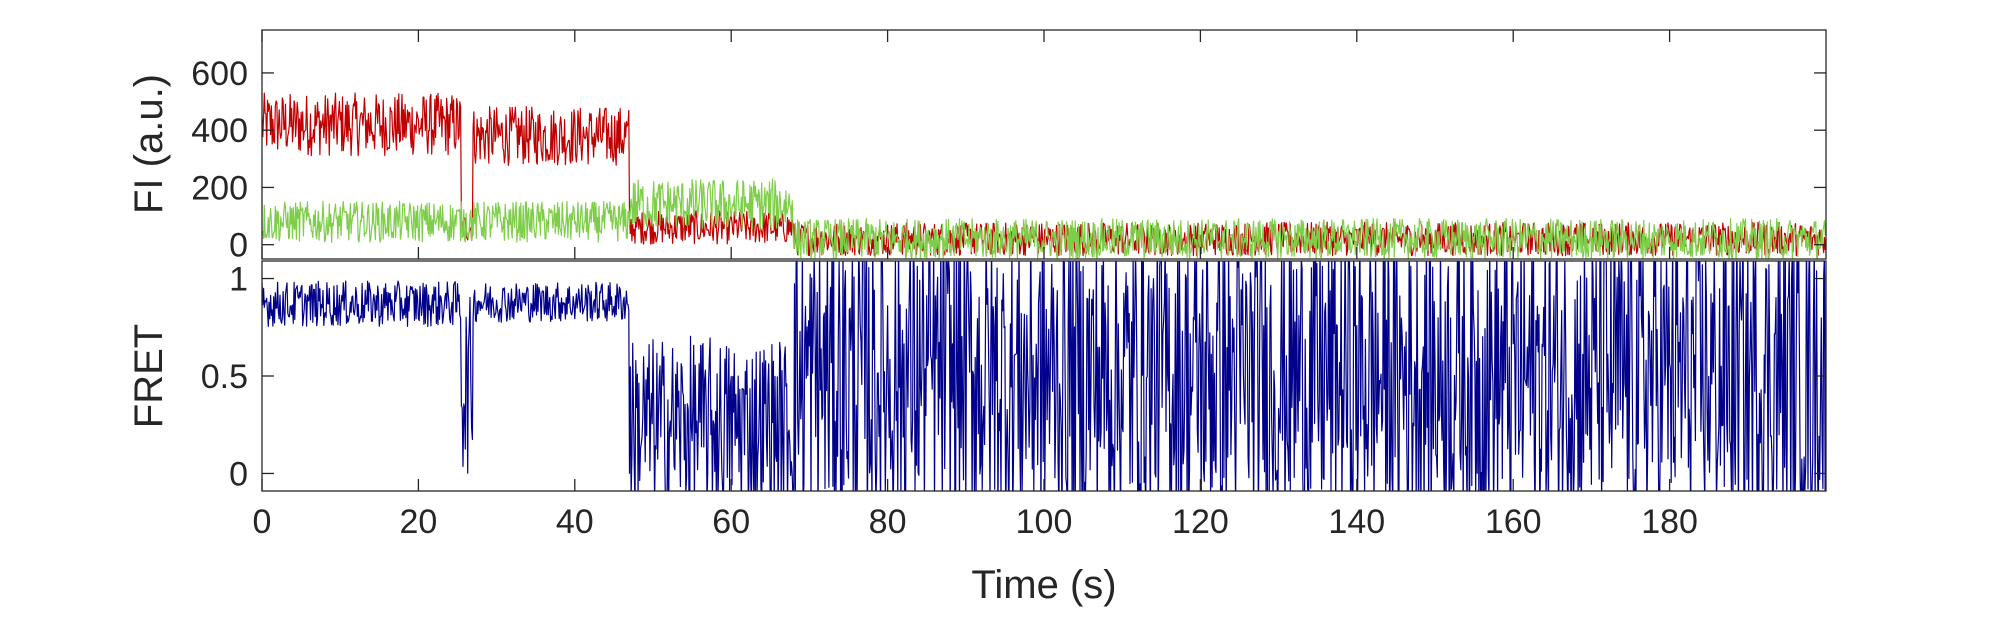  Describe the element at coordinates (219, 131) in the screenshot. I see `fluorescence-y-tick-label: 400` at that location.